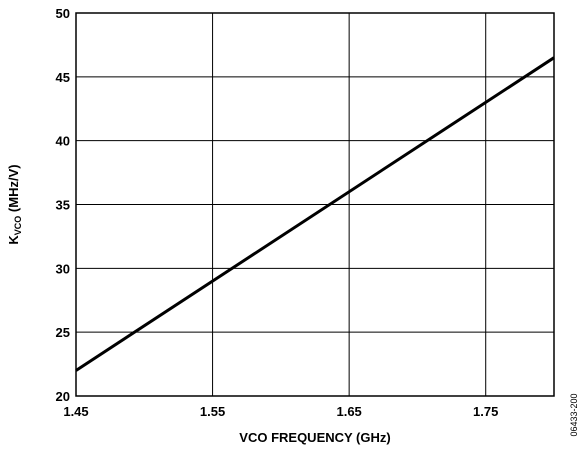 This screenshot has height=453, width=582. What do you see at coordinates (574, 414) in the screenshot?
I see `figure-code: 06433-200` at bounding box center [574, 414].